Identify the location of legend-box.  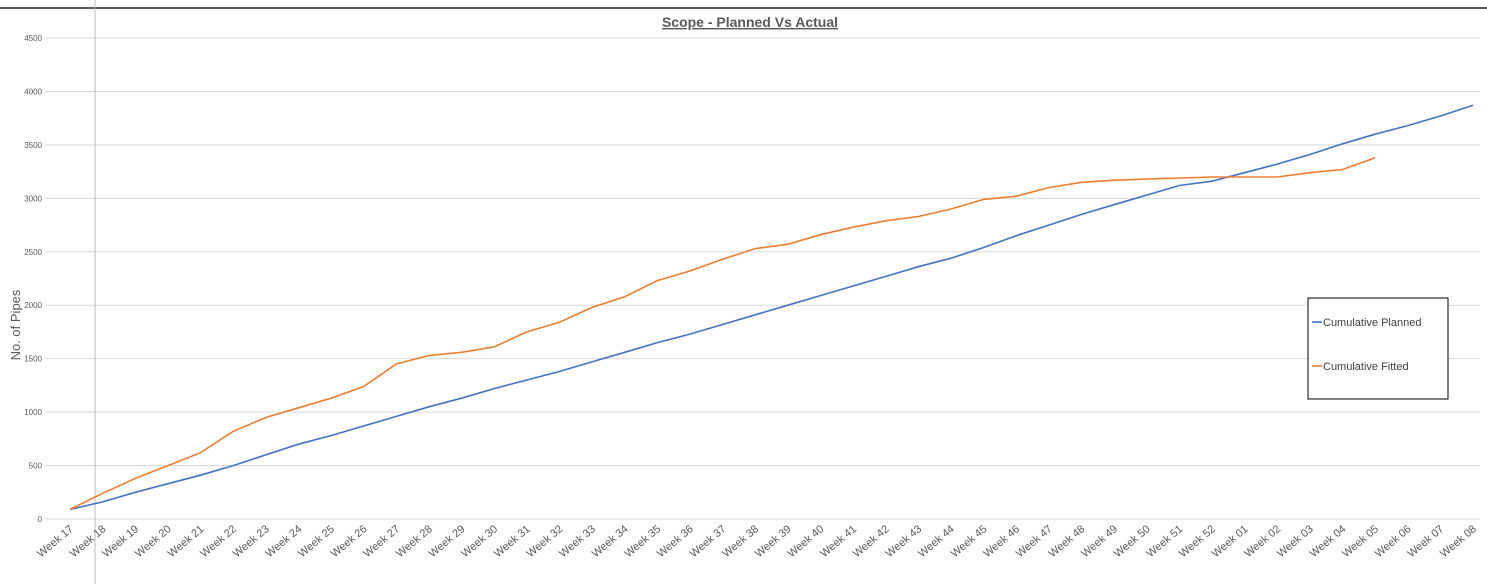
(1378, 348).